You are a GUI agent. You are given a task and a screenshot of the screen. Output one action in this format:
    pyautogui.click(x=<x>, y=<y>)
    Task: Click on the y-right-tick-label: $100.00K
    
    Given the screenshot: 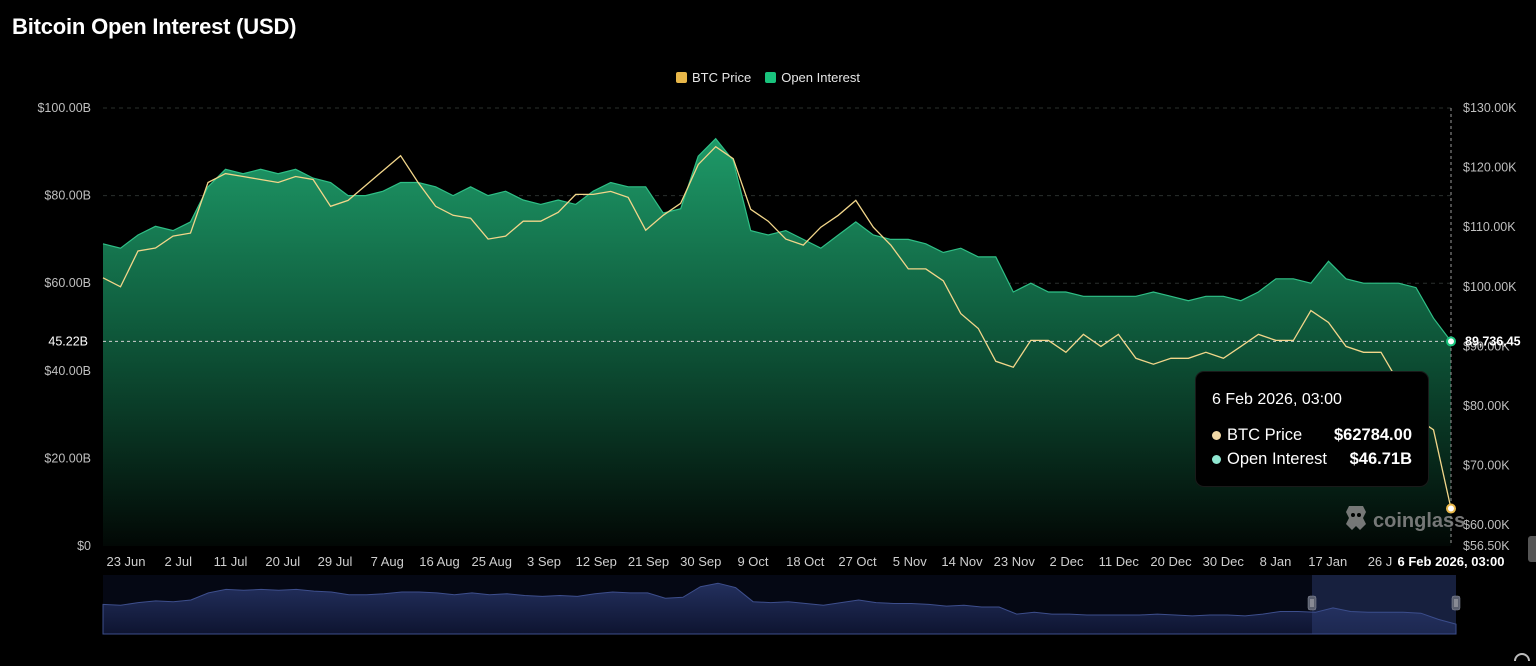 What is the action you would take?
    pyautogui.click(x=1490, y=287)
    